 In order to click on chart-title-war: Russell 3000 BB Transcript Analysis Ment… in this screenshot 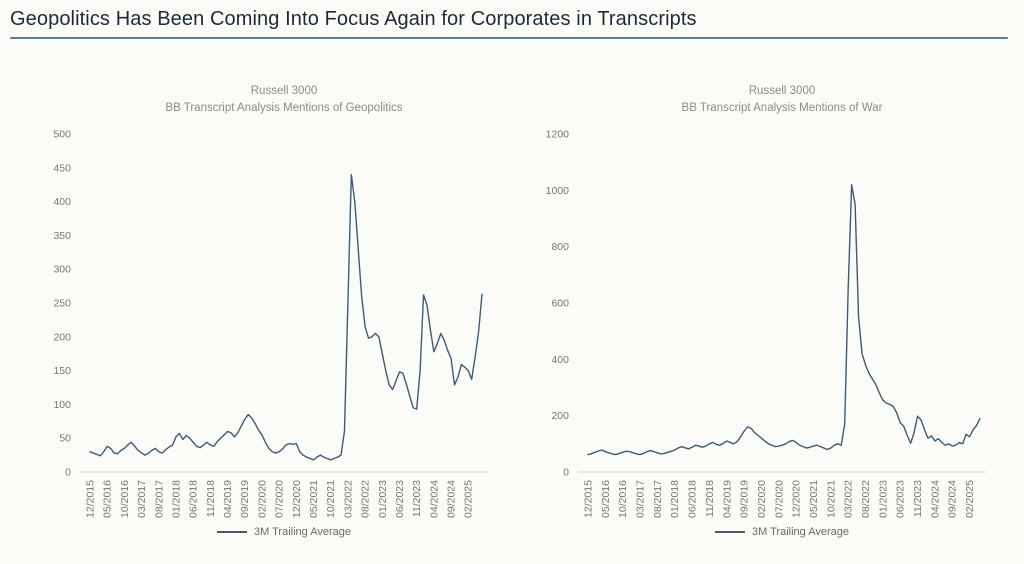, I will do `click(782, 99)`.